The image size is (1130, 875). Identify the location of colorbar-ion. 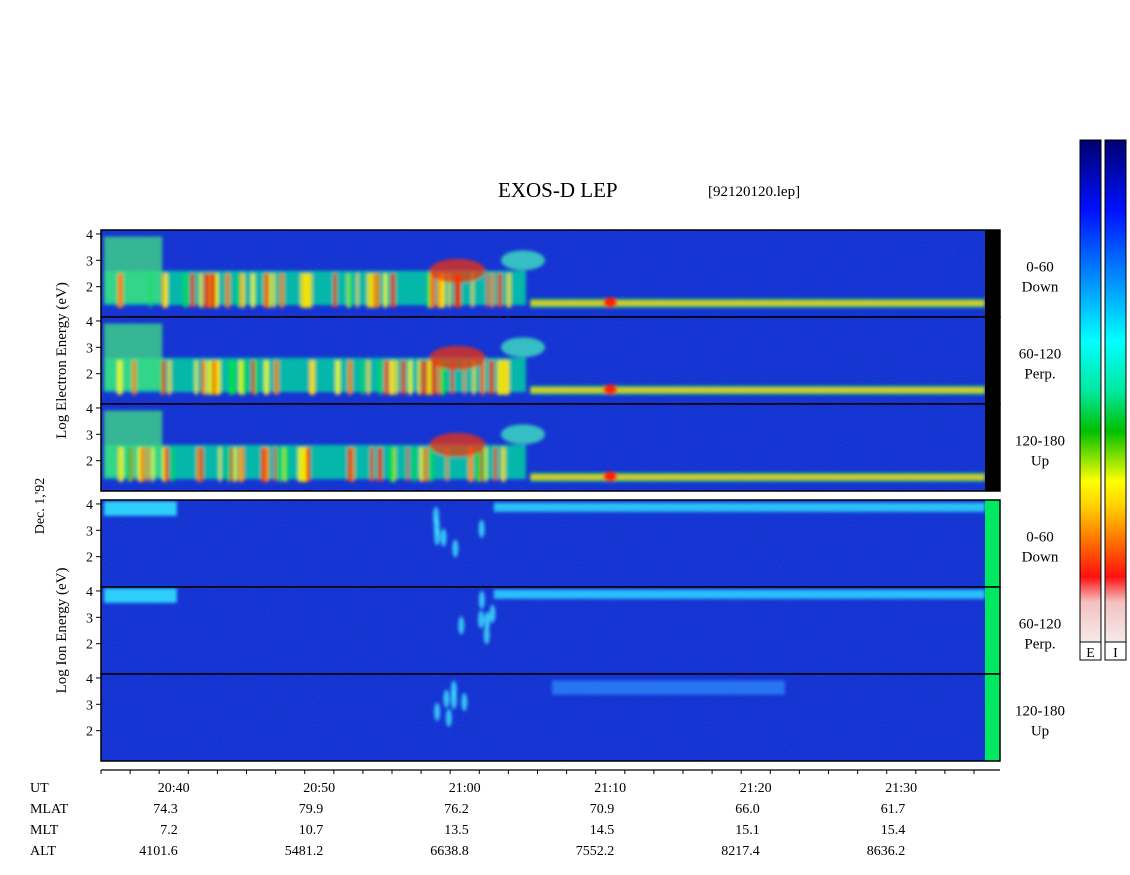
(1115, 391).